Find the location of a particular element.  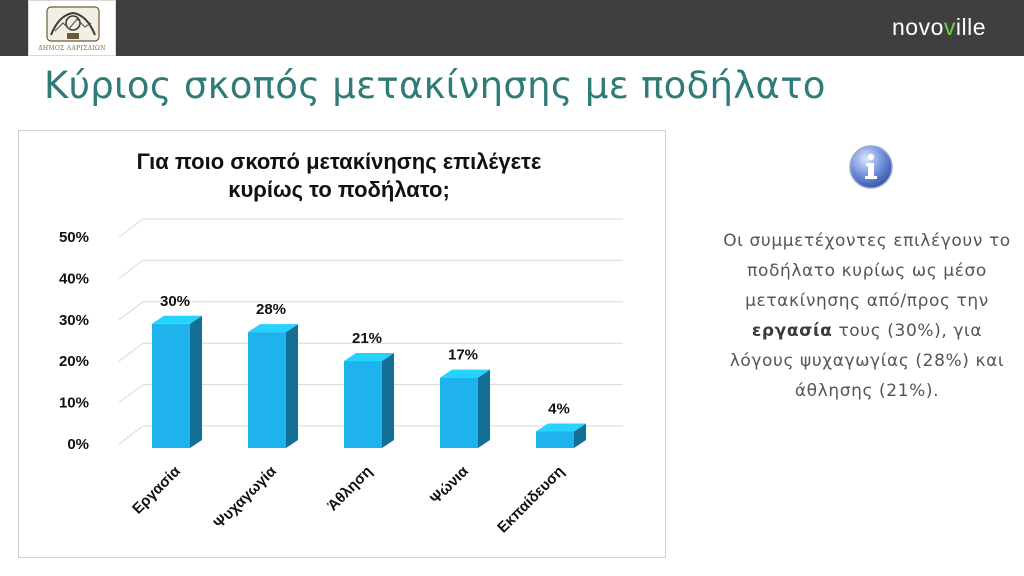

data-label: 17% is located at coordinates (463, 355).